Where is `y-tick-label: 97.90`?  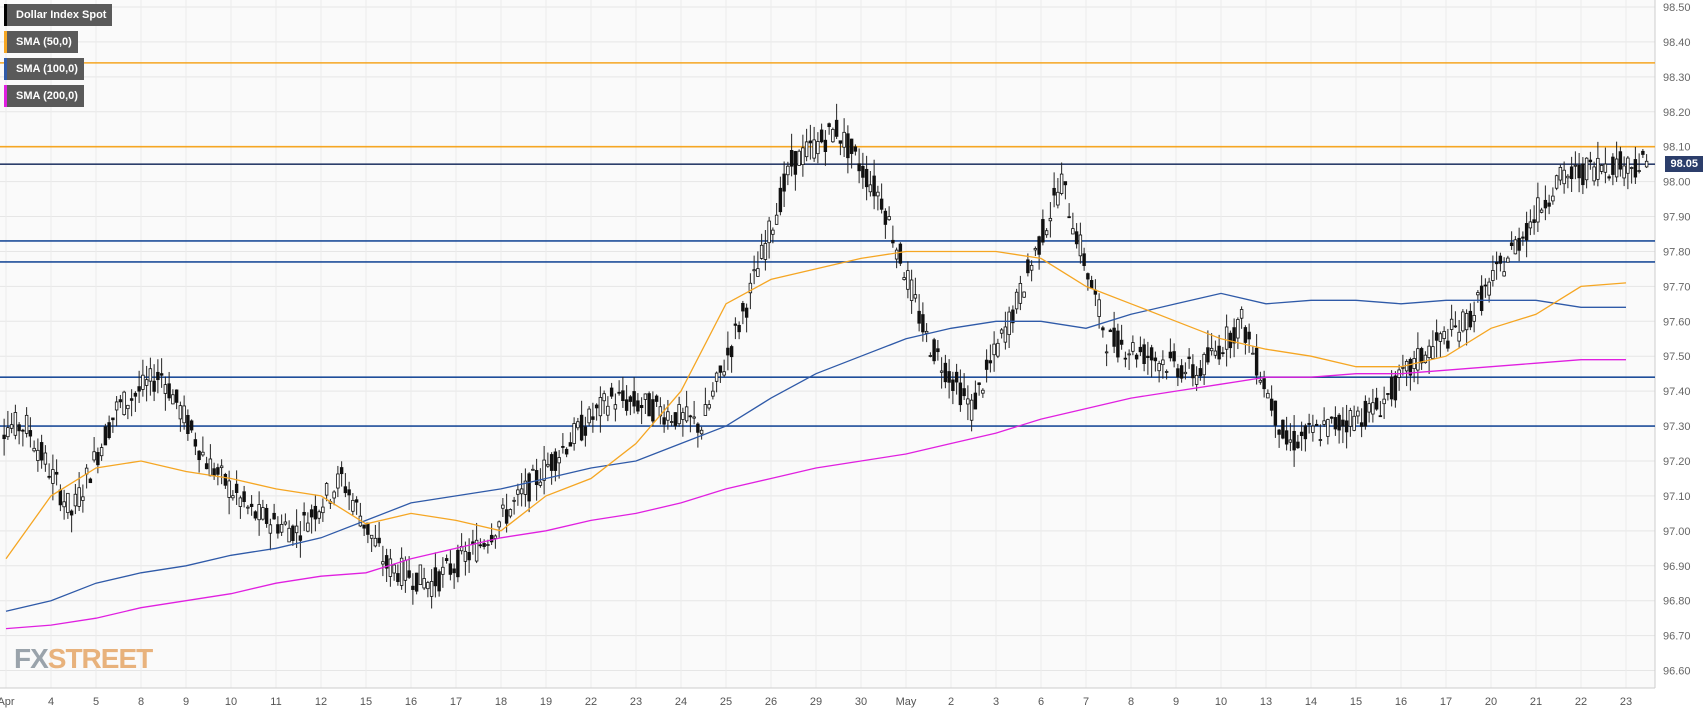 y-tick-label: 97.90 is located at coordinates (1677, 218).